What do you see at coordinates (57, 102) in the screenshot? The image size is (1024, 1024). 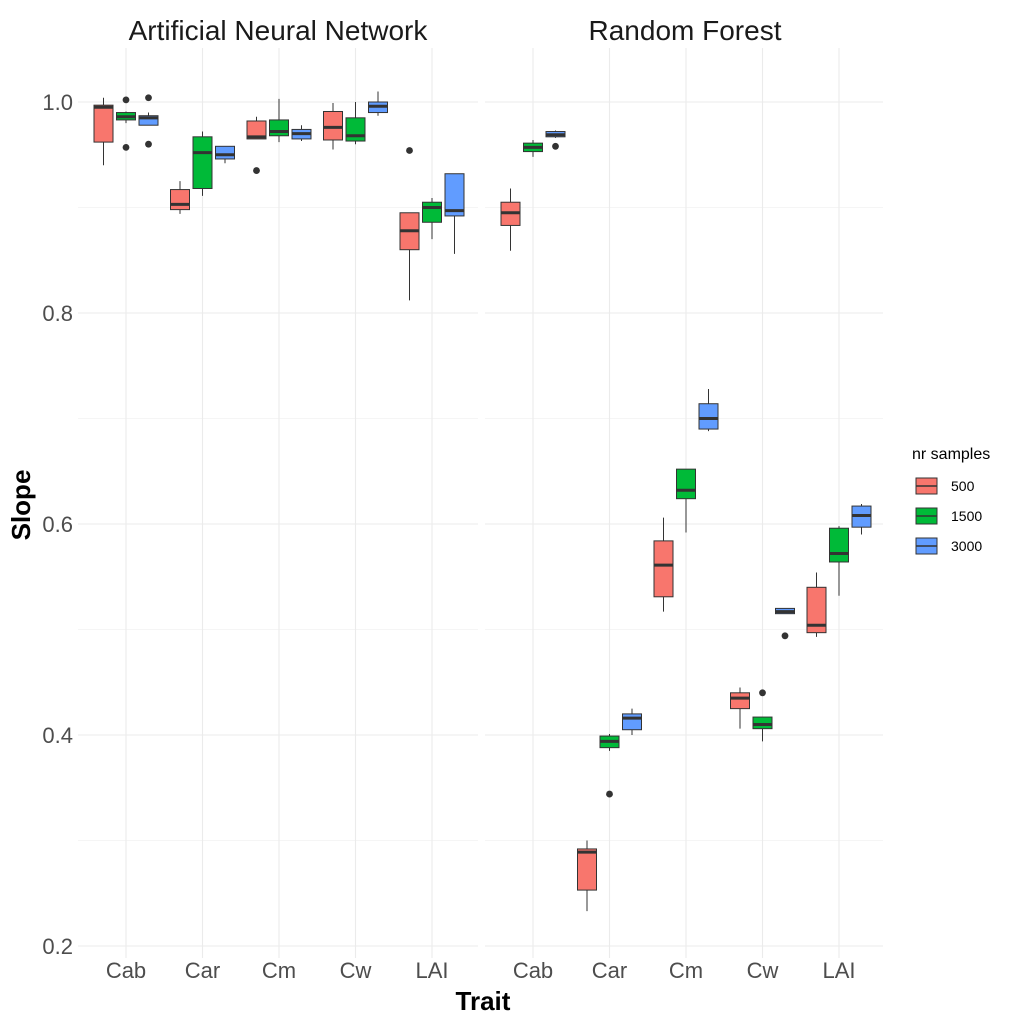 I see `y-tick-label: 1.0` at bounding box center [57, 102].